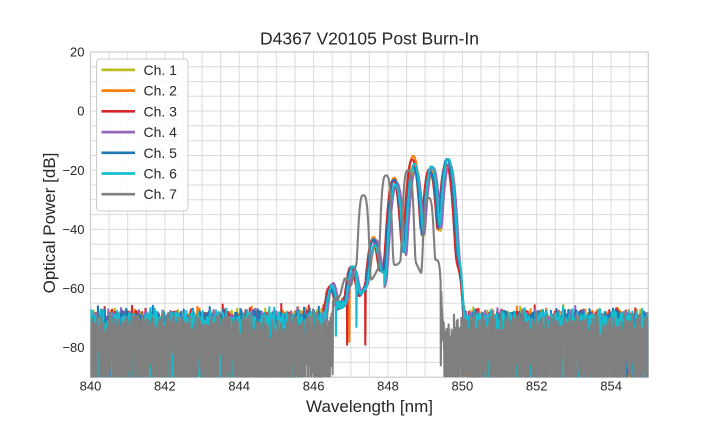 This screenshot has height=432, width=720. Describe the element at coordinates (161, 91) in the screenshot. I see `svg-text: Ch. 2` at that location.